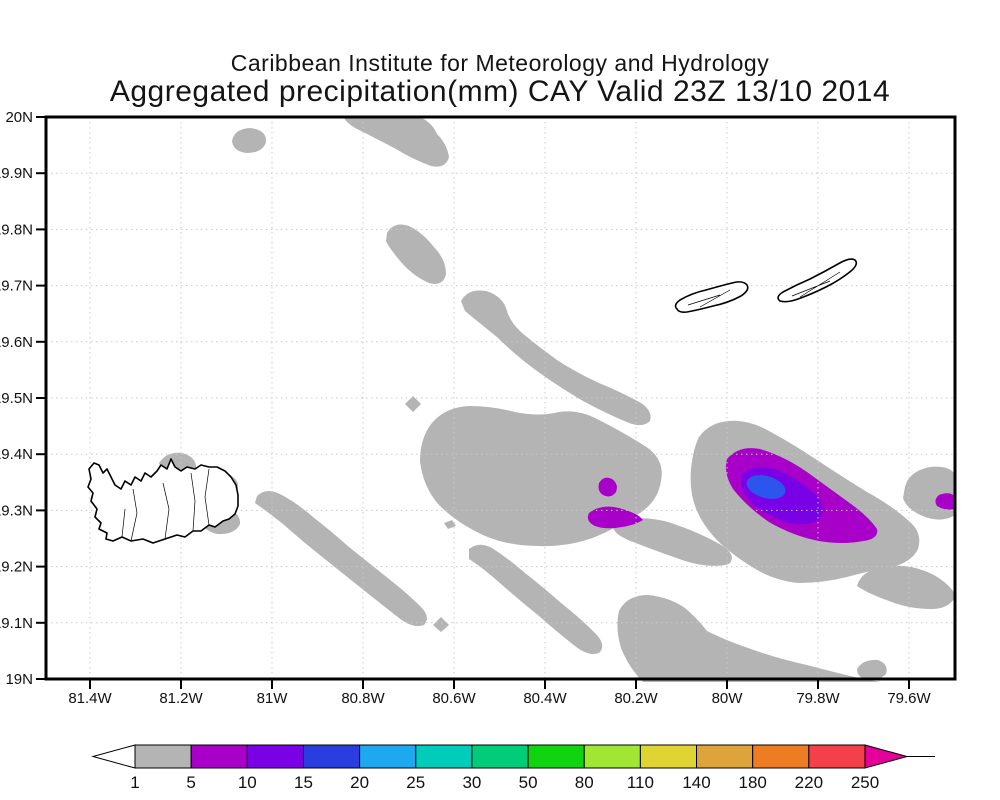  I want to click on colorbar-under-arrow, so click(113, 756).